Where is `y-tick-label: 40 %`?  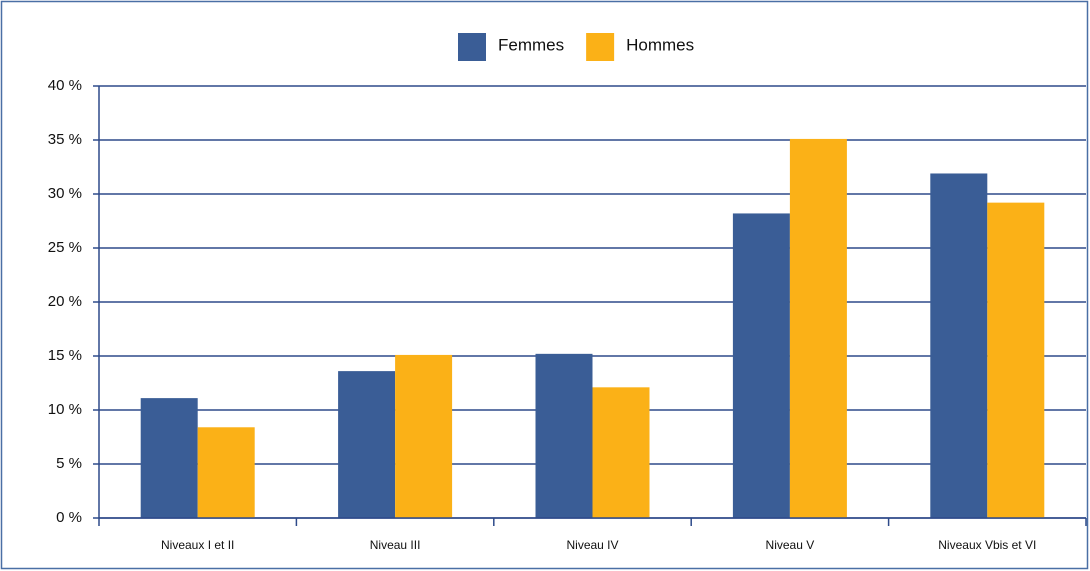
y-tick-label: 40 % is located at coordinates (65, 85).